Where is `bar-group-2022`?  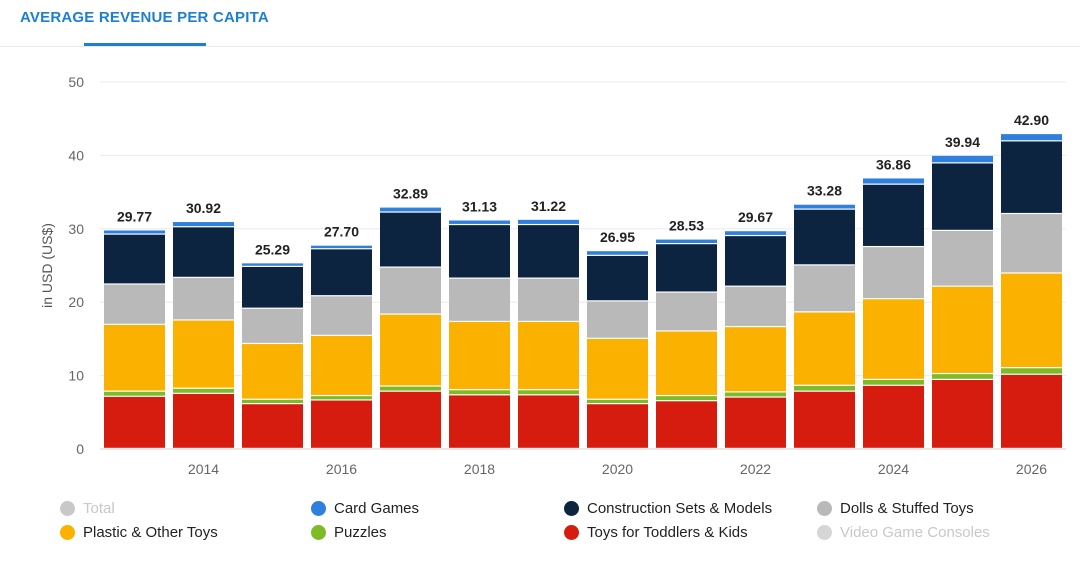
bar-group-2022 is located at coordinates (755, 339).